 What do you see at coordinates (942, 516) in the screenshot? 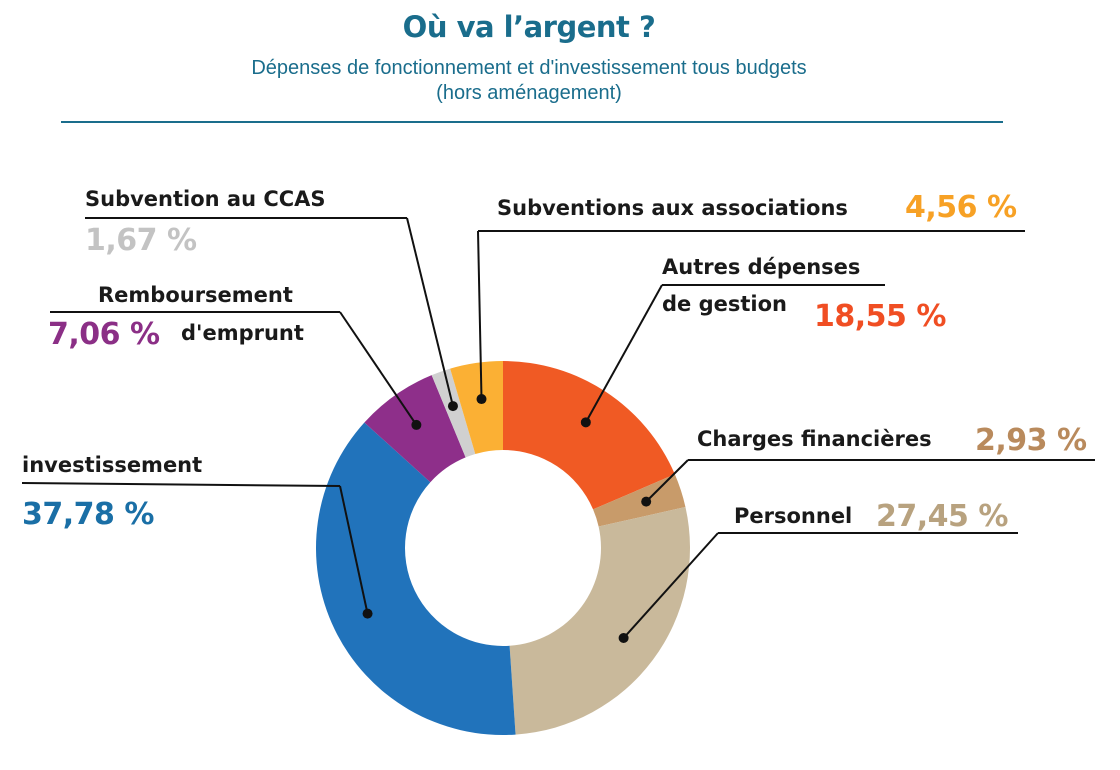
I see `value-personnel: 27,45 %` at bounding box center [942, 516].